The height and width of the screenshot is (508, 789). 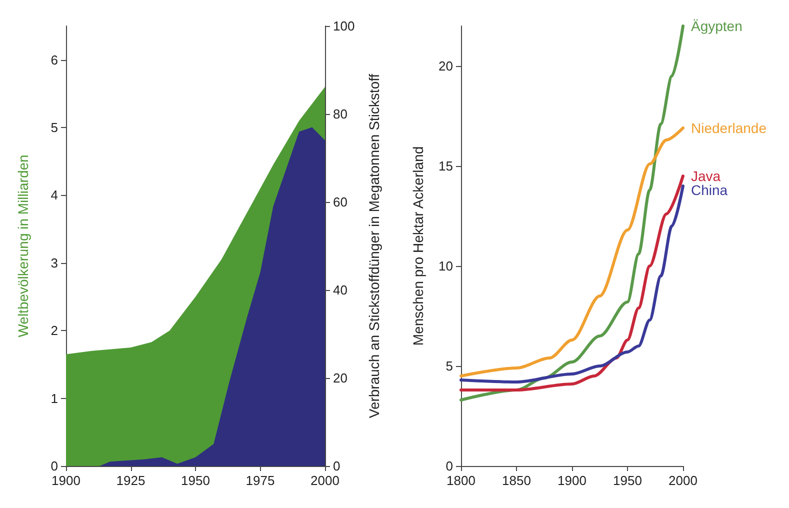 What do you see at coordinates (516, 480) in the screenshot?
I see `x-tick-label: 1850` at bounding box center [516, 480].